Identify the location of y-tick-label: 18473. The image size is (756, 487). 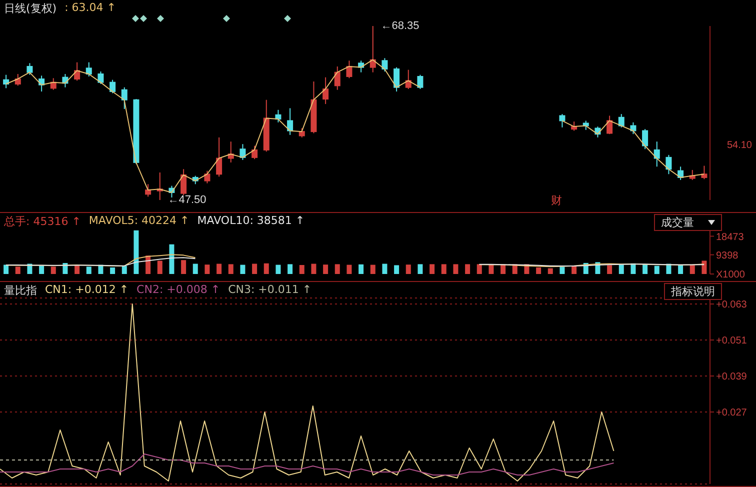
(730, 237).